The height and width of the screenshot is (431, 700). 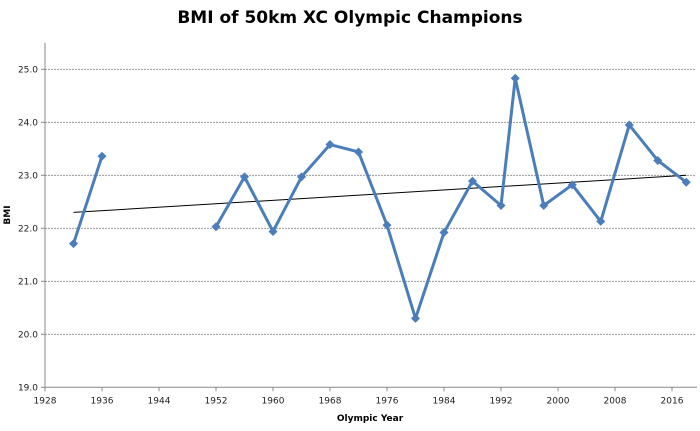 What do you see at coordinates (615, 401) in the screenshot?
I see `x-tick-label: 2008` at bounding box center [615, 401].